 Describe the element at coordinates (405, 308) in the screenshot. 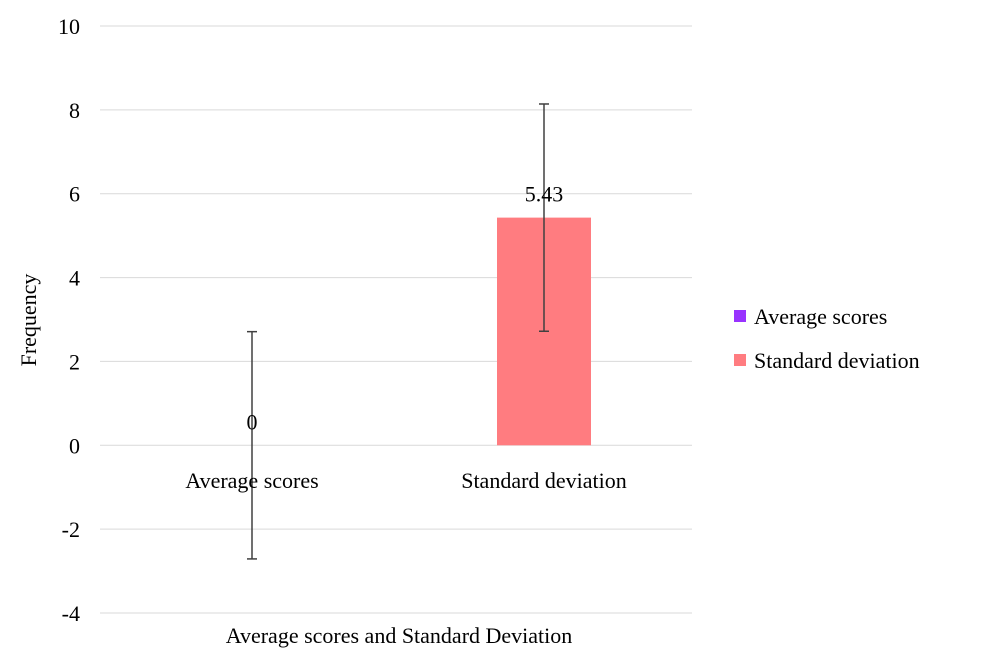

I see `data-labels: 05.43` at that location.